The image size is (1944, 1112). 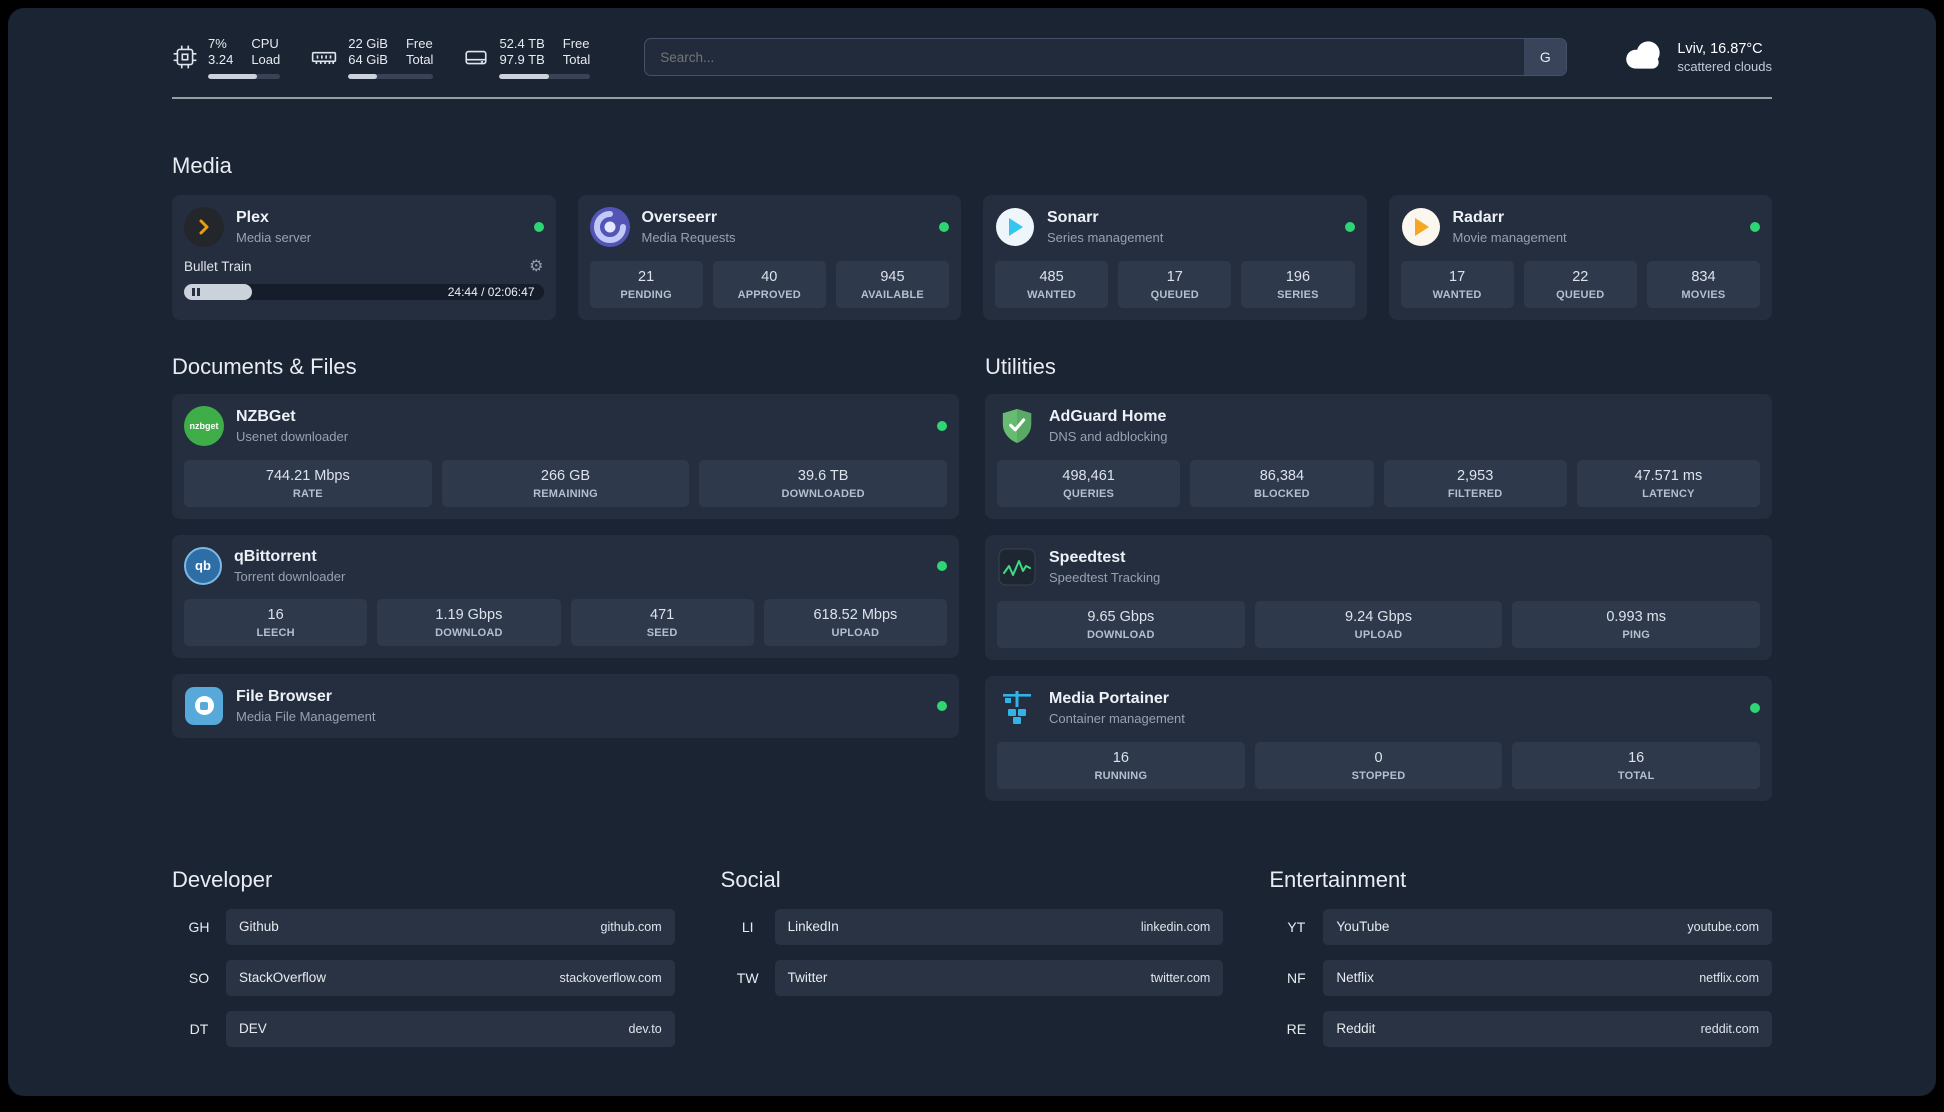 I want to click on service-subtitle: Usenet downloader, so click(x=292, y=436).